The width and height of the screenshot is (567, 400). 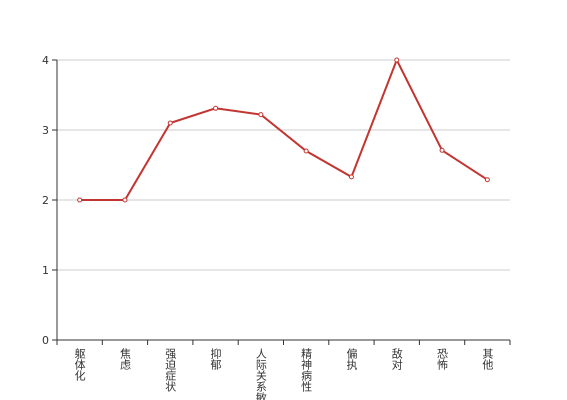 What do you see at coordinates (170, 370) in the screenshot?
I see `x-tick-label: 强迫症状` at bounding box center [170, 370].